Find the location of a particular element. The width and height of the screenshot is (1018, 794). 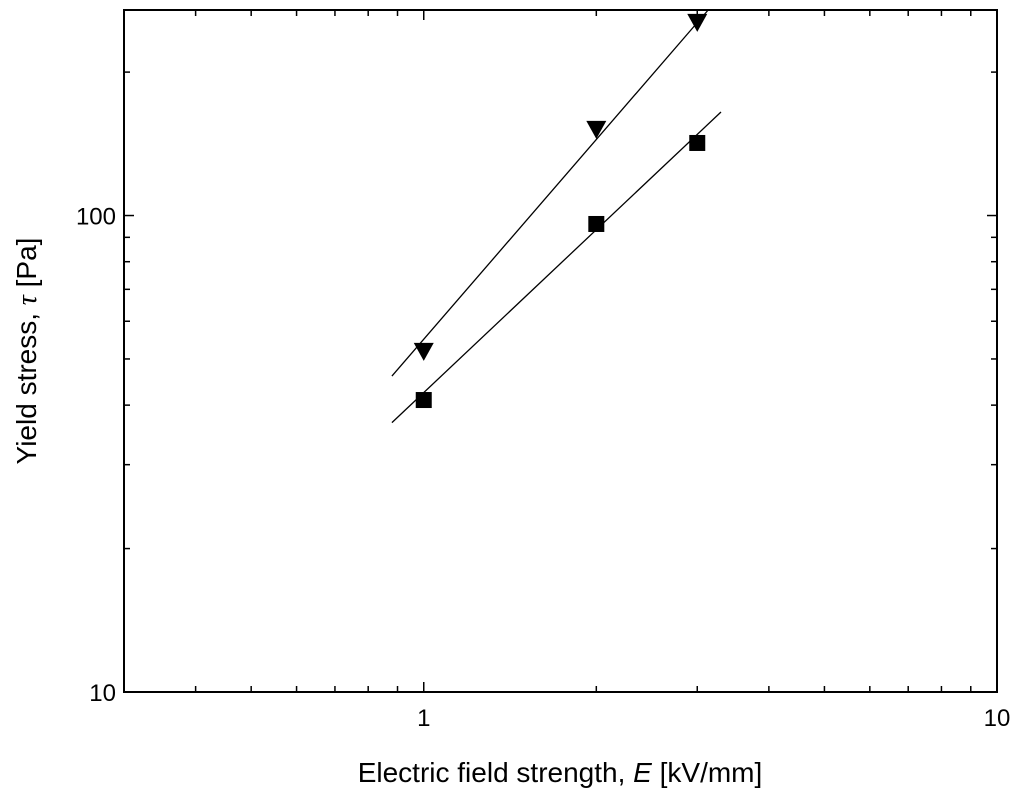

x-axis-label: Electric field strength, E [kV/mm] is located at coordinates (560, 772).